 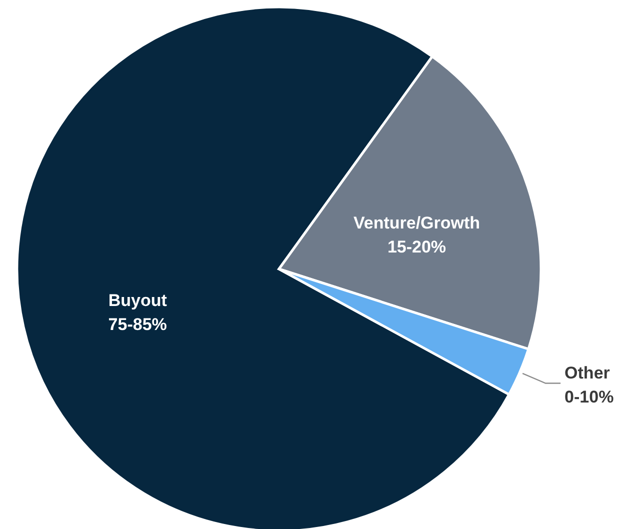 What do you see at coordinates (416, 247) in the screenshot?
I see `text: 15-20%` at bounding box center [416, 247].